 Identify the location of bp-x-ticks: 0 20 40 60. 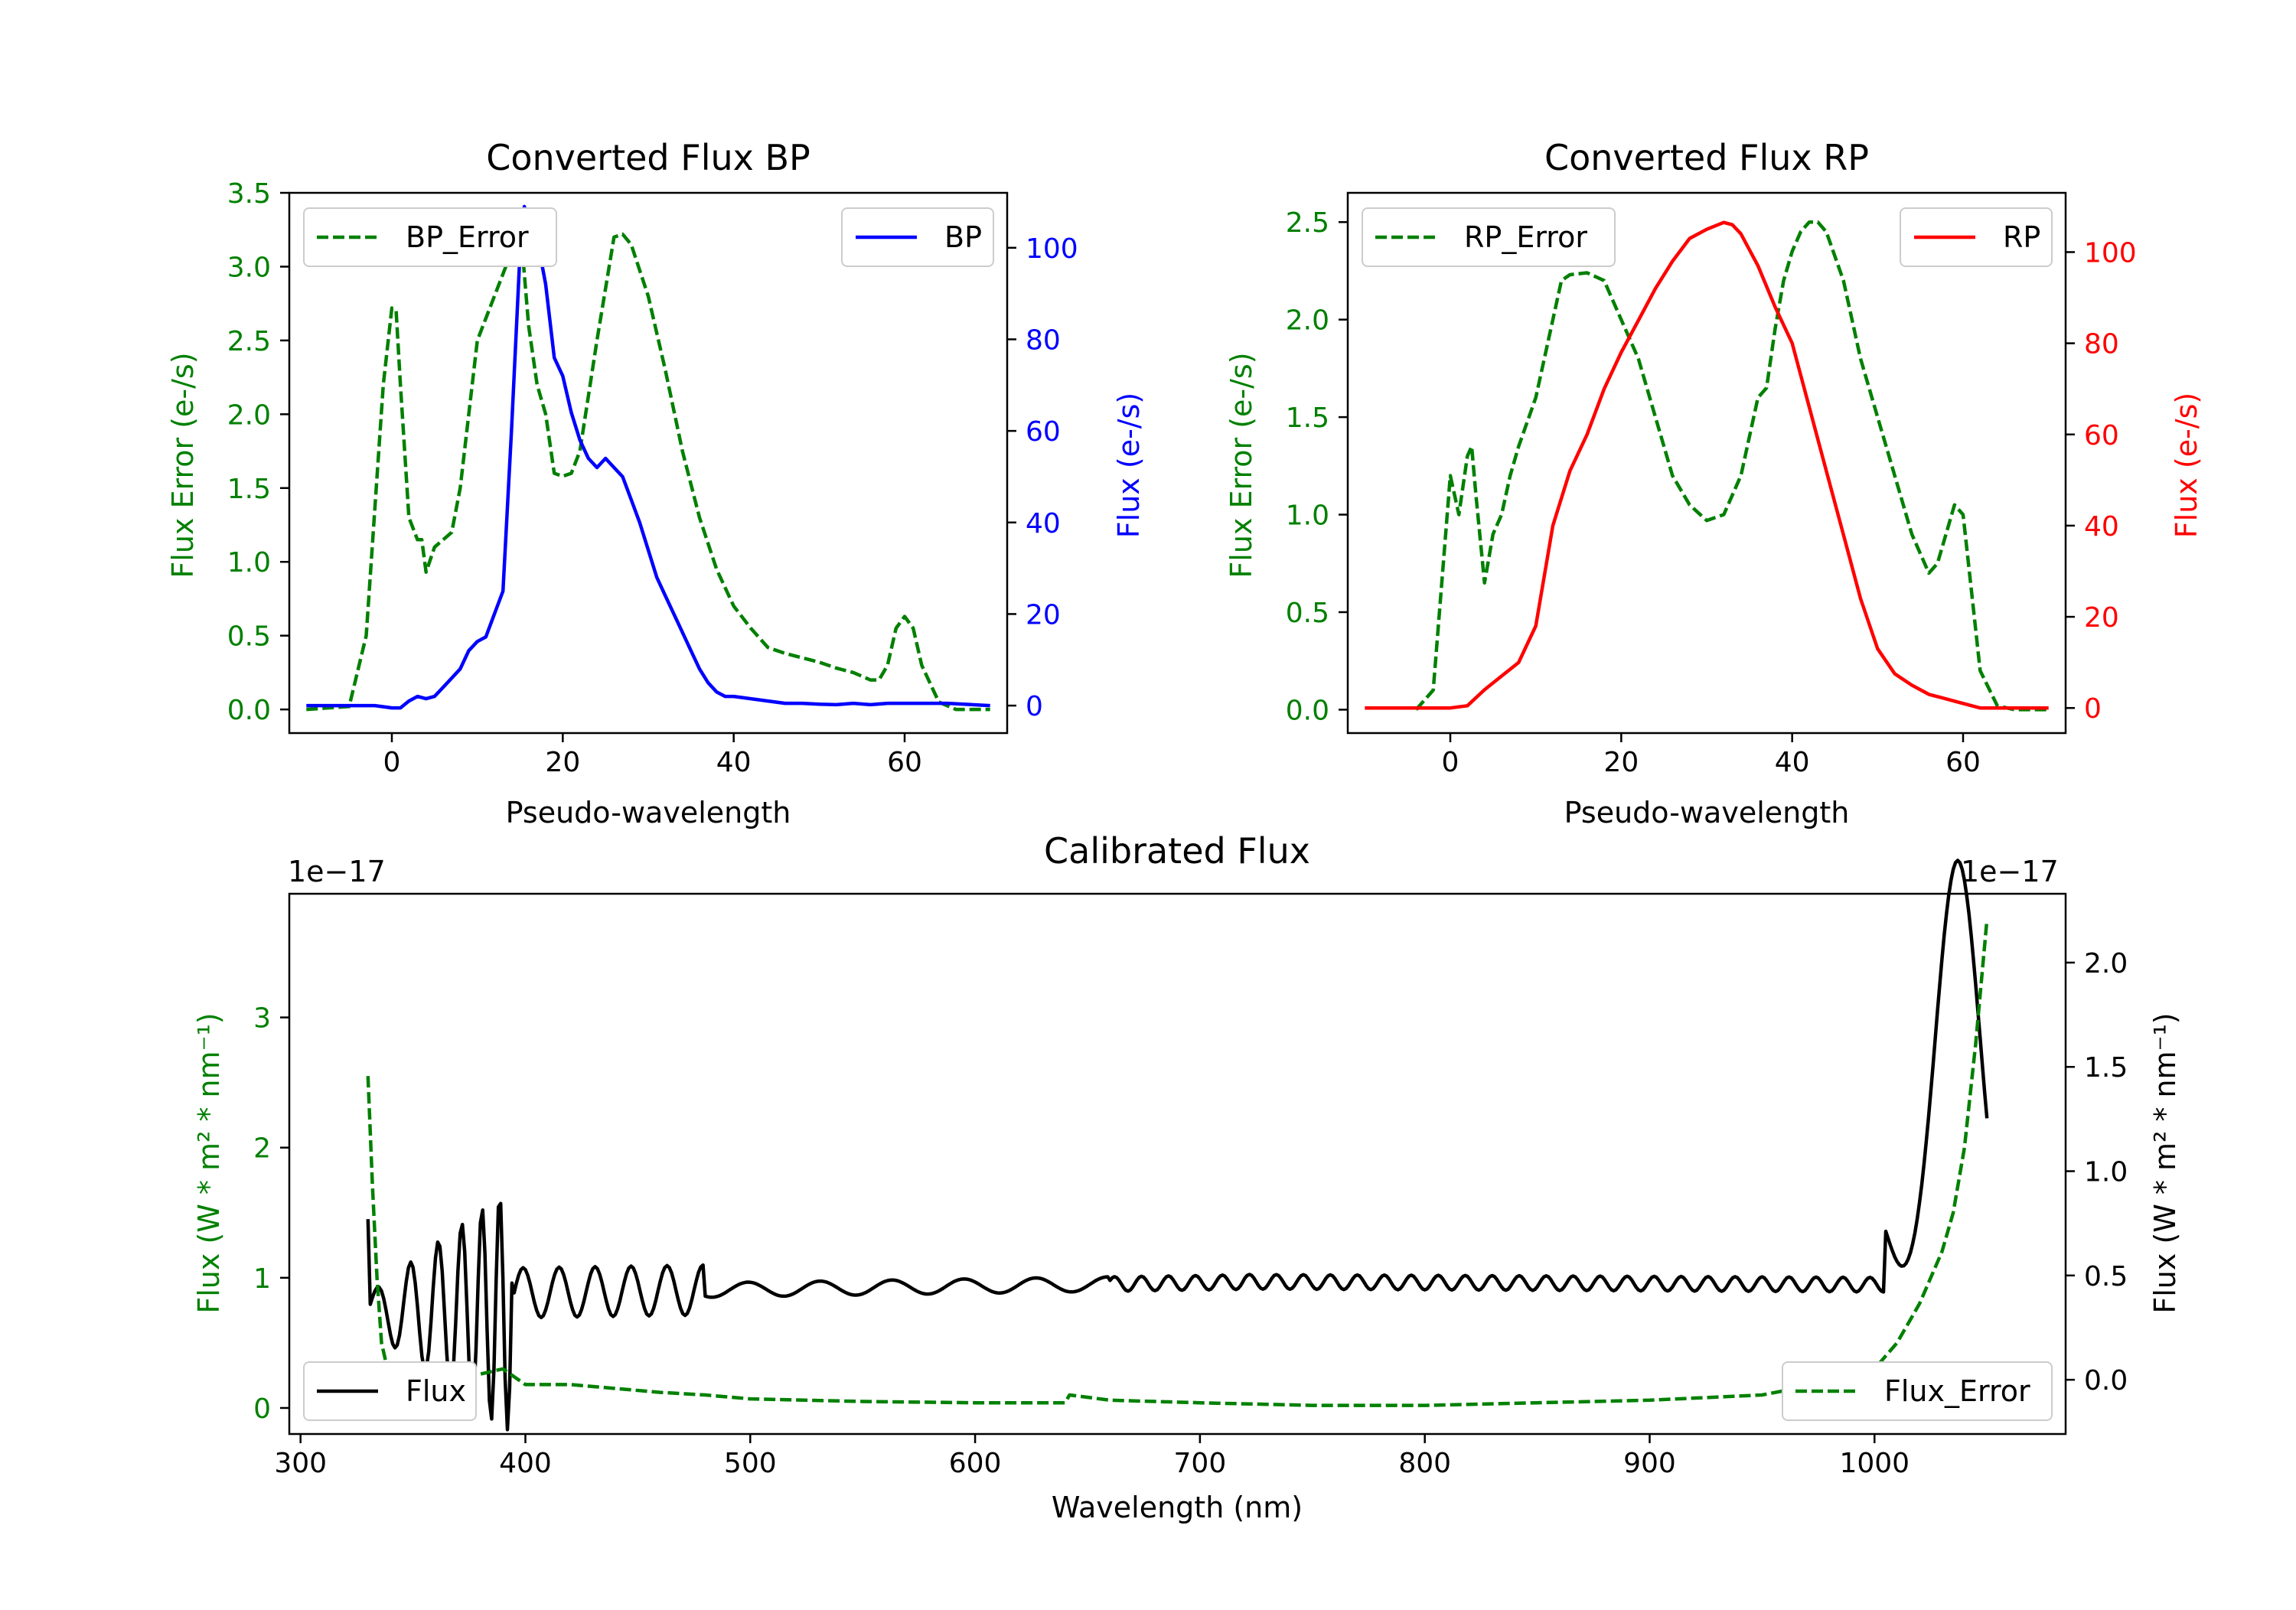
(652, 756).